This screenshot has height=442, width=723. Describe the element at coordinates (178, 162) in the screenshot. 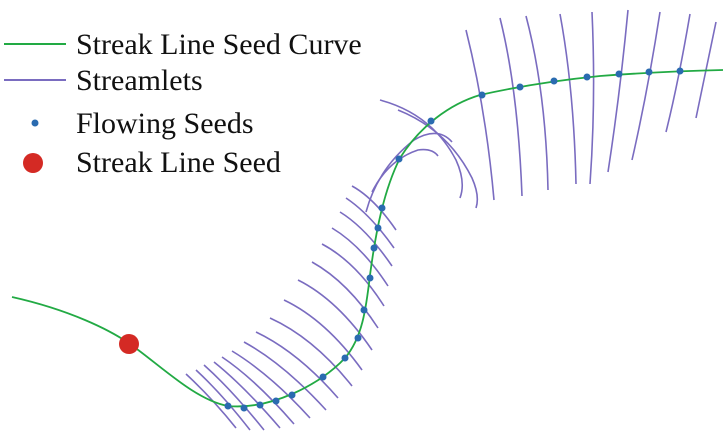

I see `legend-label-streak-seed: Streak Line Seed` at that location.